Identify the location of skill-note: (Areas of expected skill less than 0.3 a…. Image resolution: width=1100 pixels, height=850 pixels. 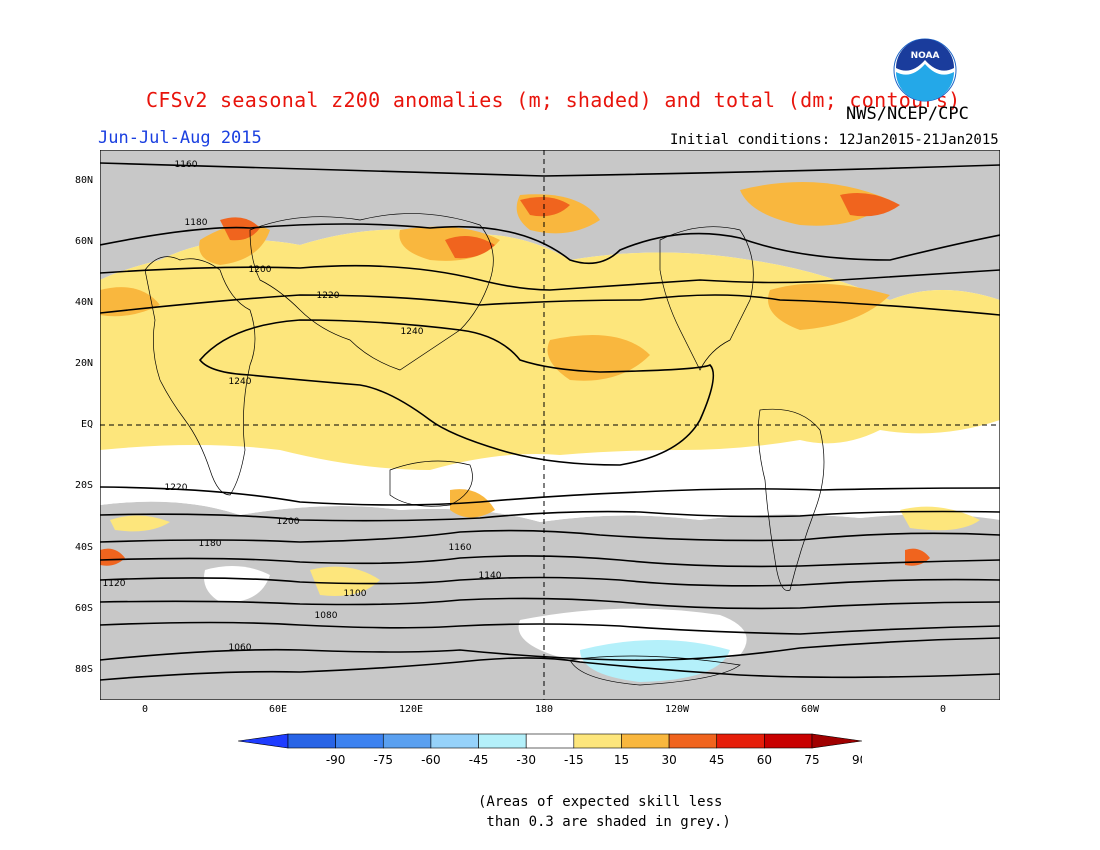
(604, 812).